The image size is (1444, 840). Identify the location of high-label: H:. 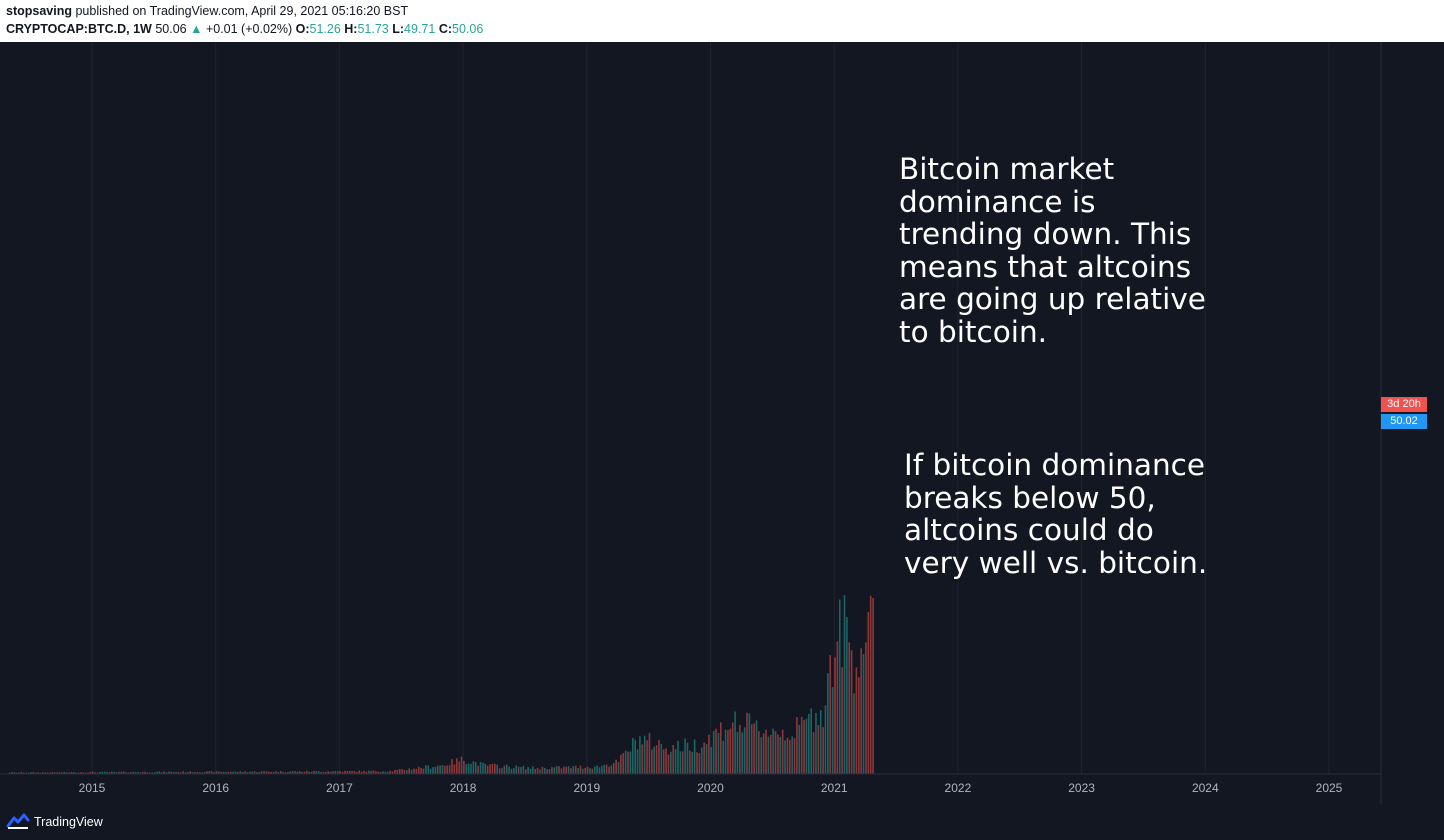
(351, 29).